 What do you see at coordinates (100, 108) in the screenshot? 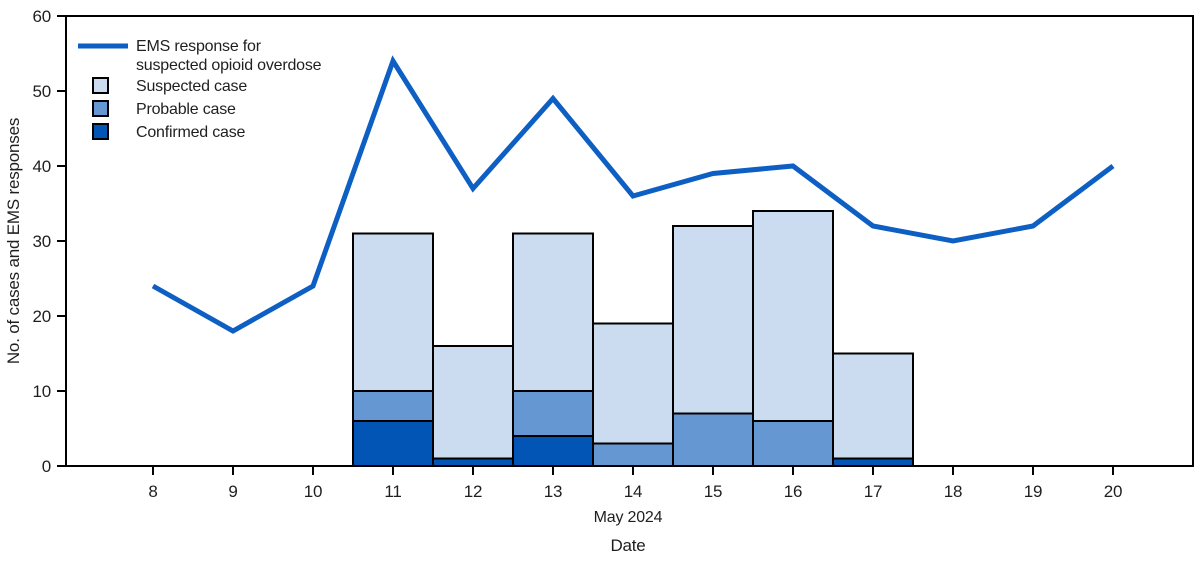
I see `legend-swatch-probable` at bounding box center [100, 108].